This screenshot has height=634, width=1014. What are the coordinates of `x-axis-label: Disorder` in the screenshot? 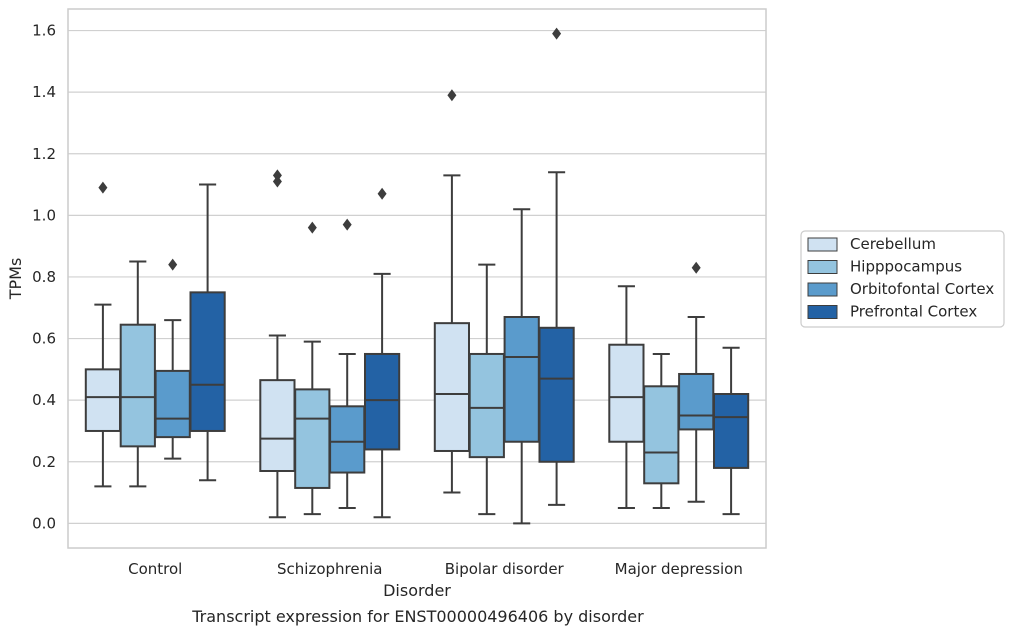 It's located at (417, 590).